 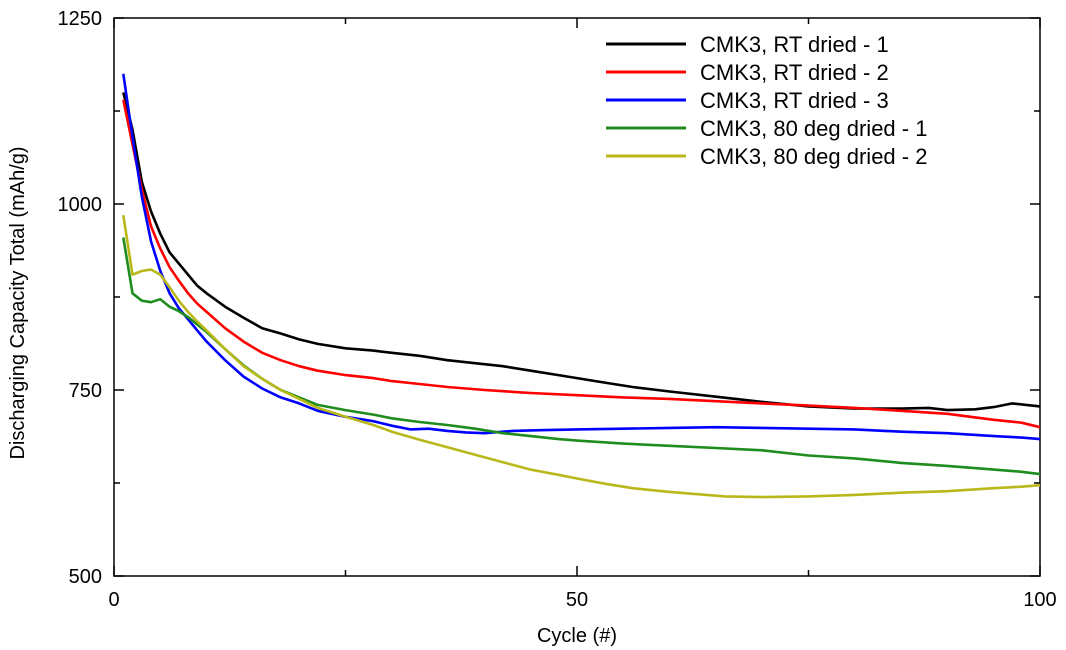 I want to click on y-axis-title: Discharging Capacity Total (mAh/g), so click(x=18, y=302).